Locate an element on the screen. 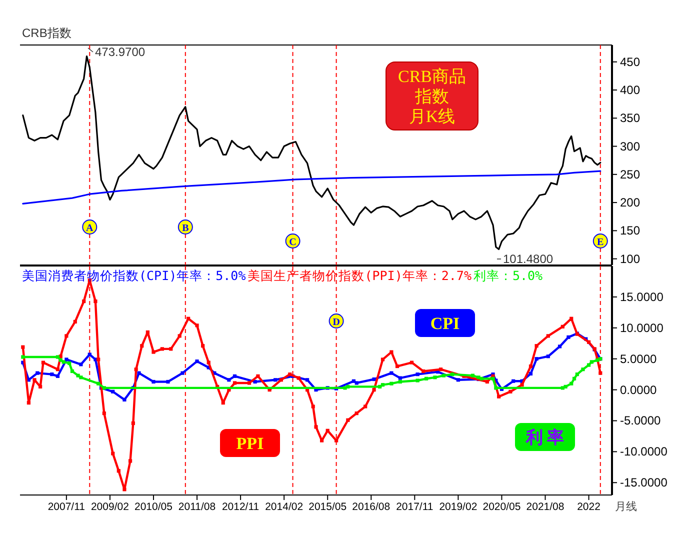 Image resolution: width=680 pixels, height=540 pixels. y-tick-label: 400 is located at coordinates (630, 90).